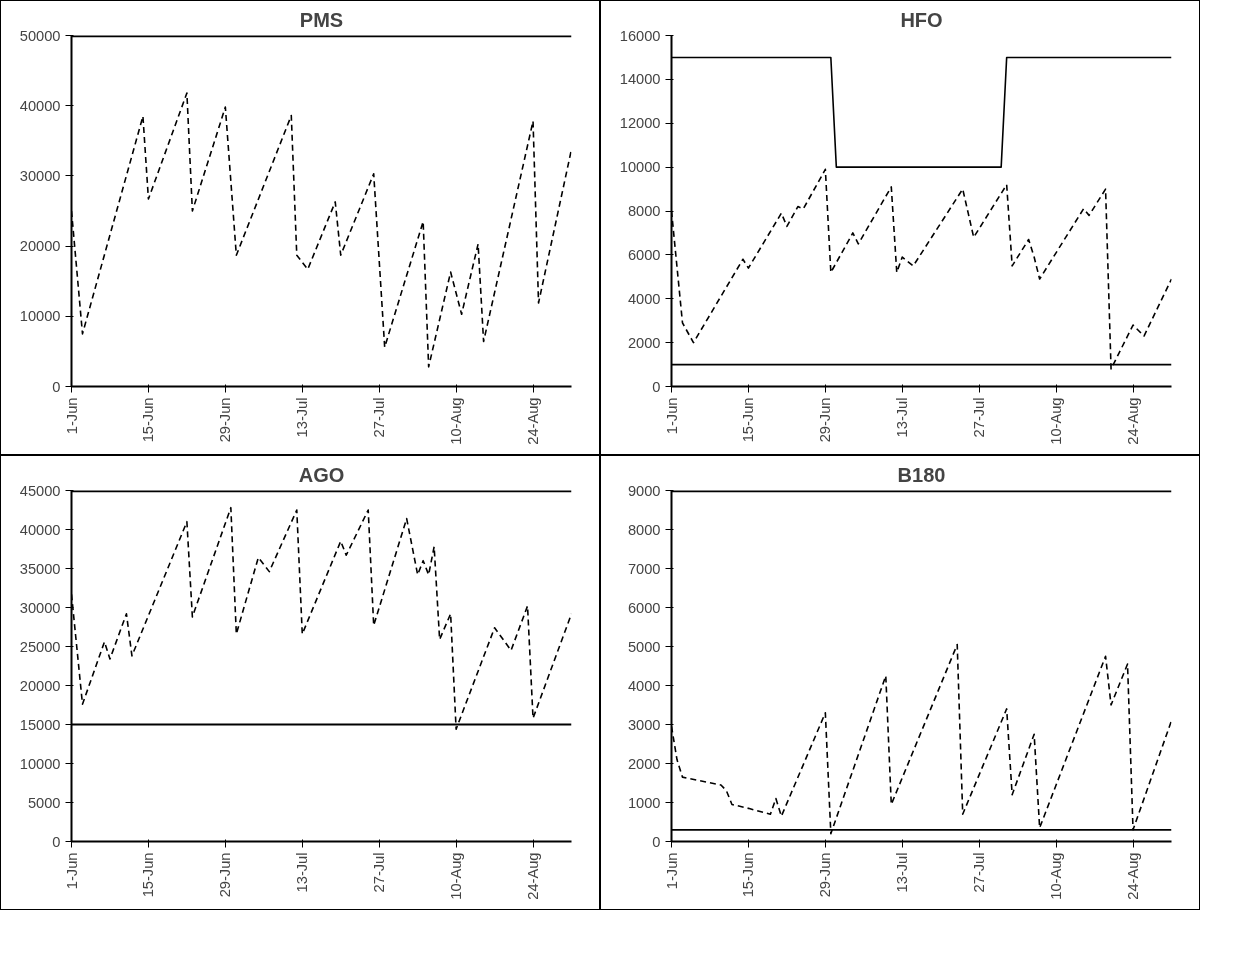  I want to click on y-tick-label: 3000, so click(644, 724).